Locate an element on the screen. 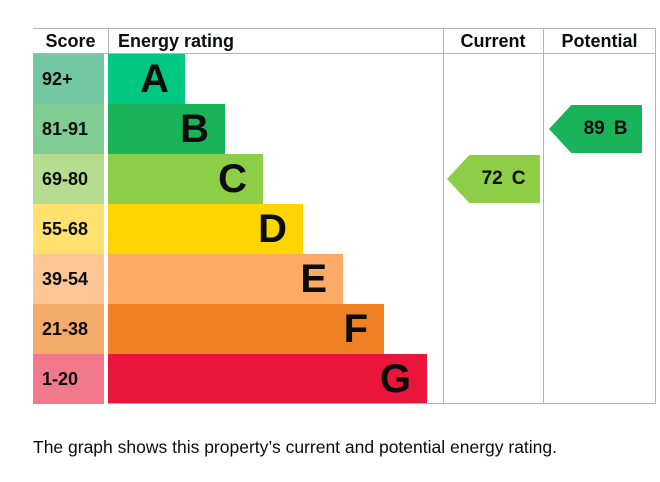 This screenshot has height=482, width=660. band-row-b: 81-91 B is located at coordinates (344, 129).